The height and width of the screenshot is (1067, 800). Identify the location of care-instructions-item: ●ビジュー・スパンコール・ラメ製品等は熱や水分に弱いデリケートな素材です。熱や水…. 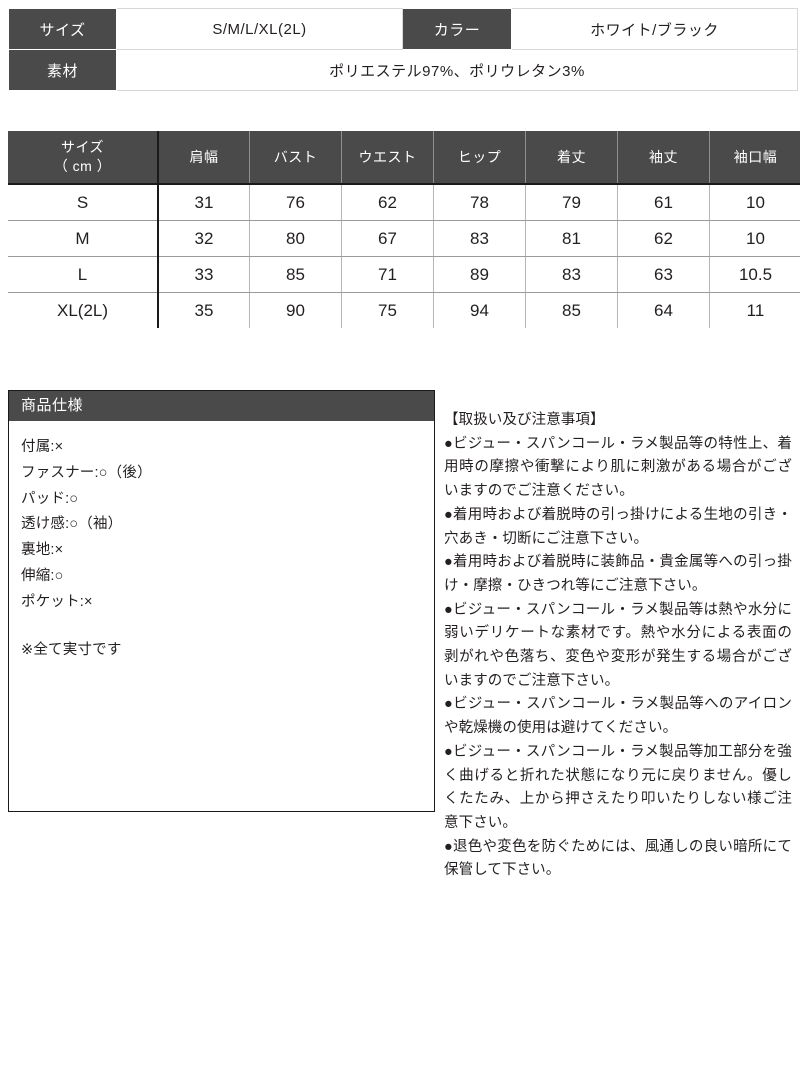
(618, 645).